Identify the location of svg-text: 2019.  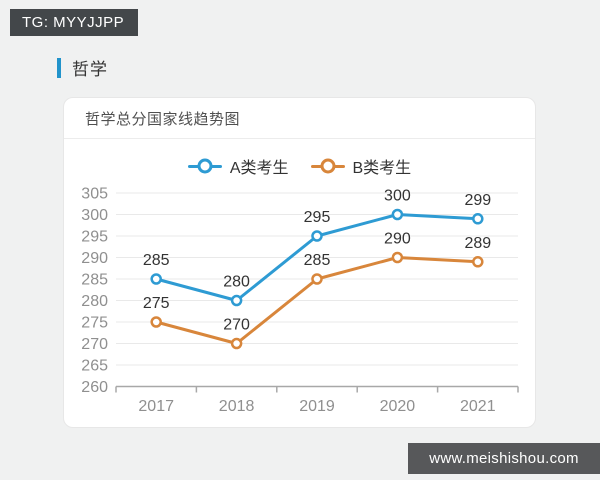
(317, 406).